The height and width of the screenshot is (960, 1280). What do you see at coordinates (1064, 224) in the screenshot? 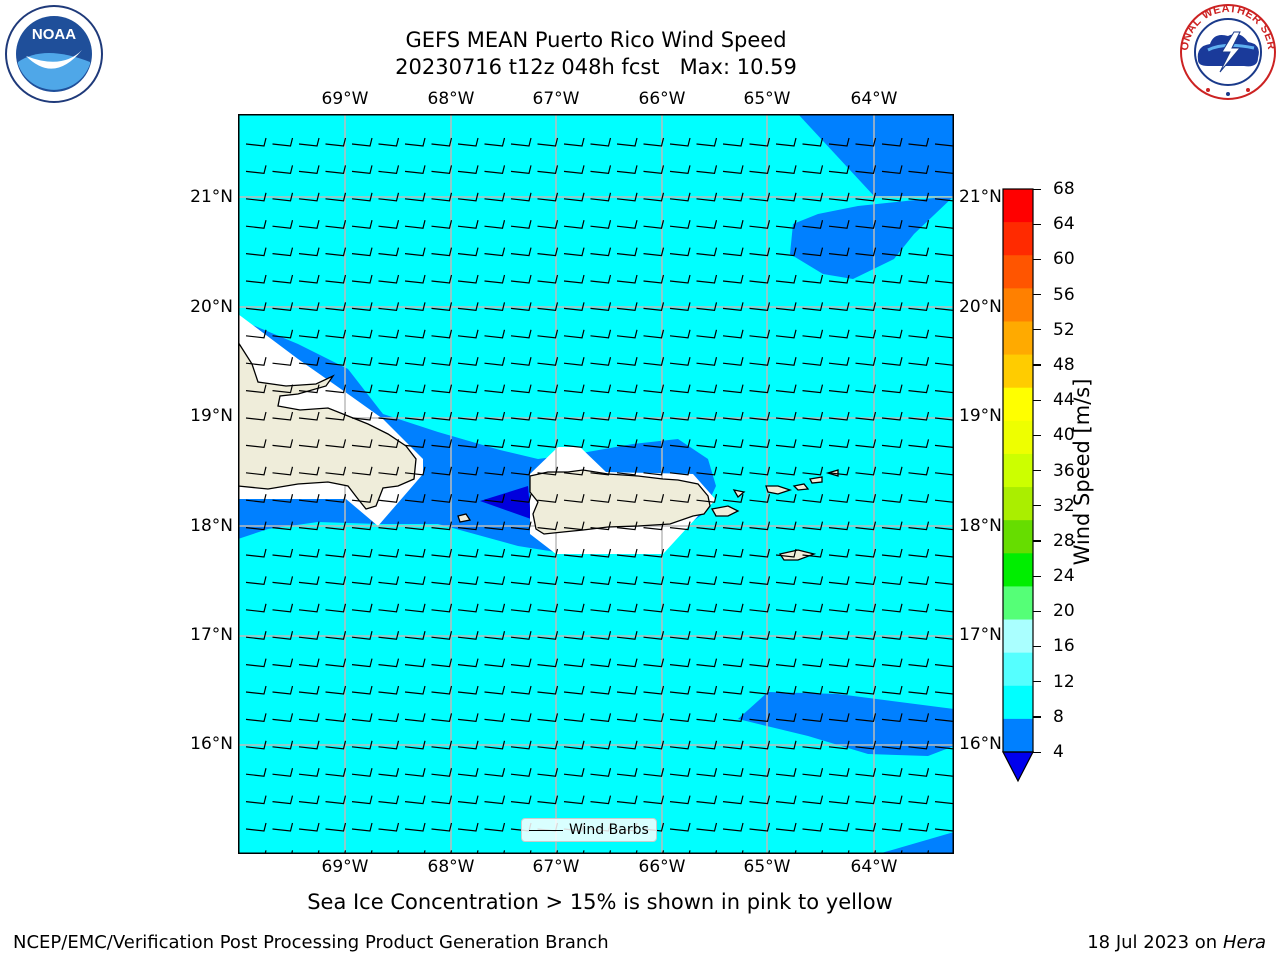
I see `colorbar-tick-label: 64` at bounding box center [1064, 224].